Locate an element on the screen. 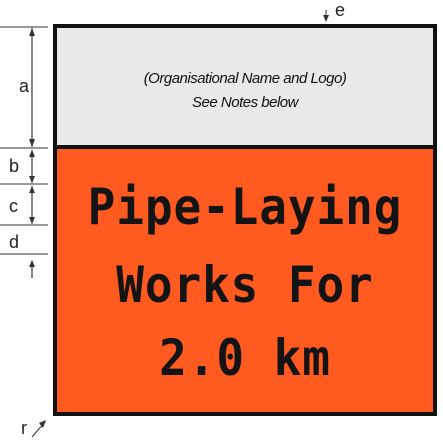  dim-c-arrow-up is located at coordinates (32, 189).